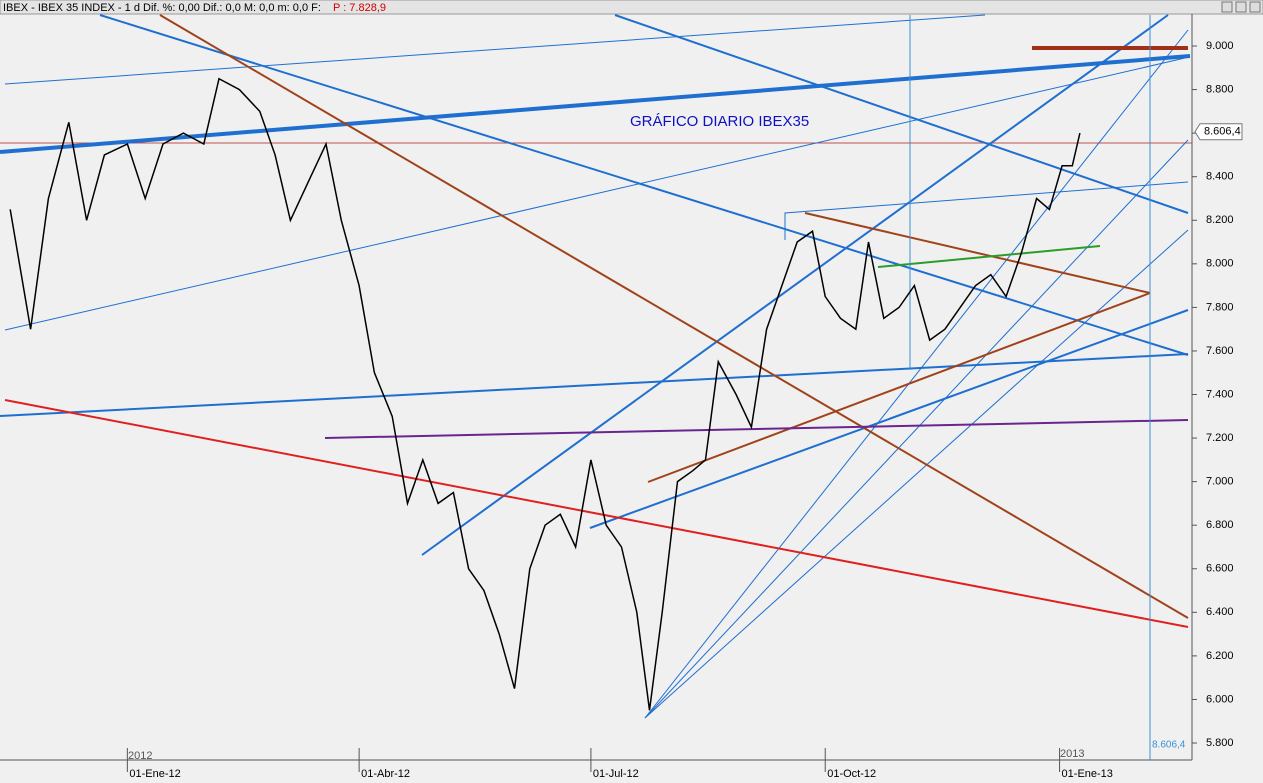 Image resolution: width=1263 pixels, height=783 pixels. Describe the element at coordinates (1241, 7) in the screenshot. I see `maximize-button` at that location.